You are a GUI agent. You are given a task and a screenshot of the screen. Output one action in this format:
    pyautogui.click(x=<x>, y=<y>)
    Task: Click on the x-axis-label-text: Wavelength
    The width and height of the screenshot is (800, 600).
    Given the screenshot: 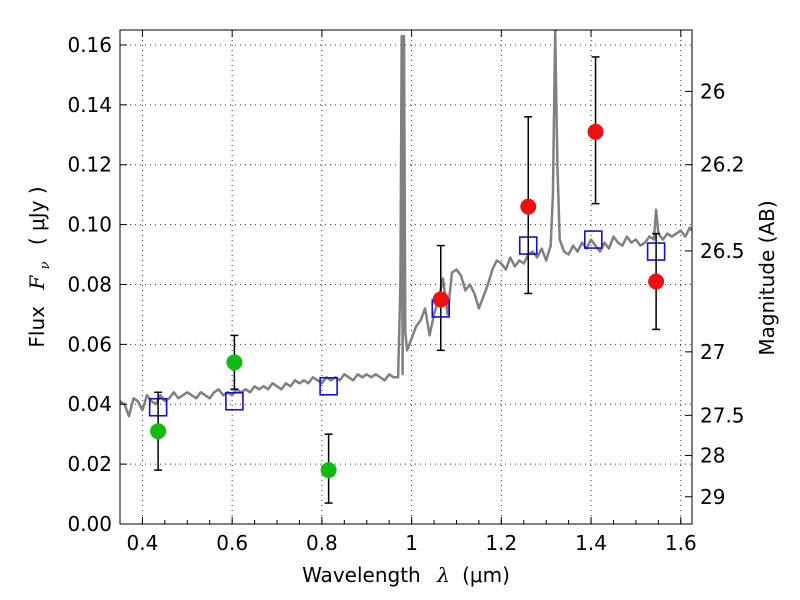 What is the action you would take?
    pyautogui.click(x=361, y=575)
    